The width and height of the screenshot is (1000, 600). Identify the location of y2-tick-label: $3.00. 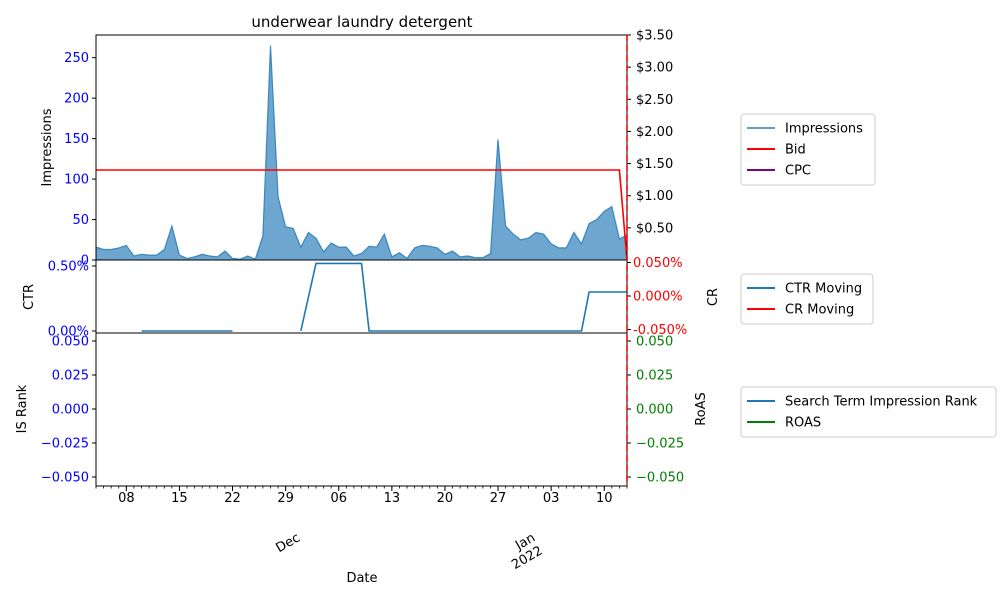
(654, 68).